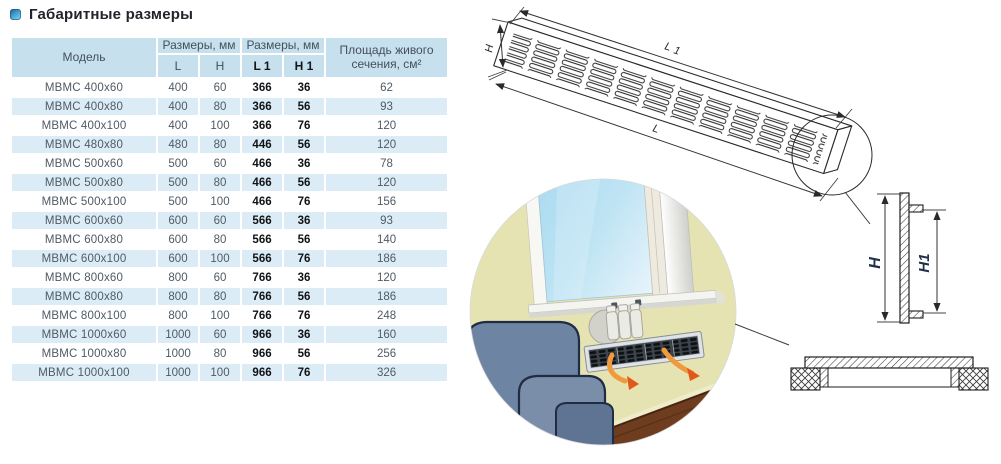 The width and height of the screenshot is (1001, 464). Describe the element at coordinates (387, 164) in the screenshot. I see `cell-area: 78` at that location.